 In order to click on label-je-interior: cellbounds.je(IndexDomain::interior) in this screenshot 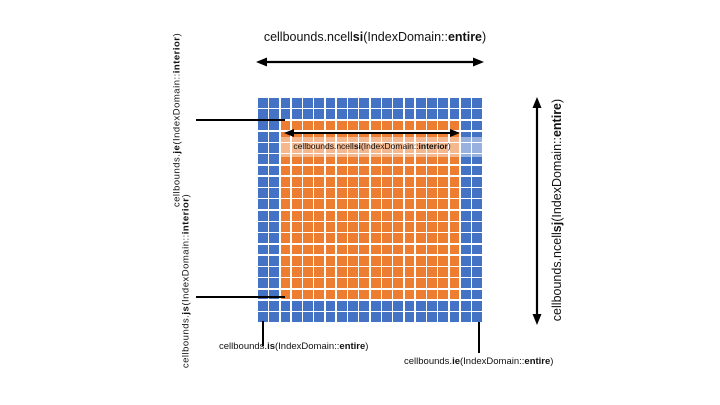, I will do `click(177, 120)`.